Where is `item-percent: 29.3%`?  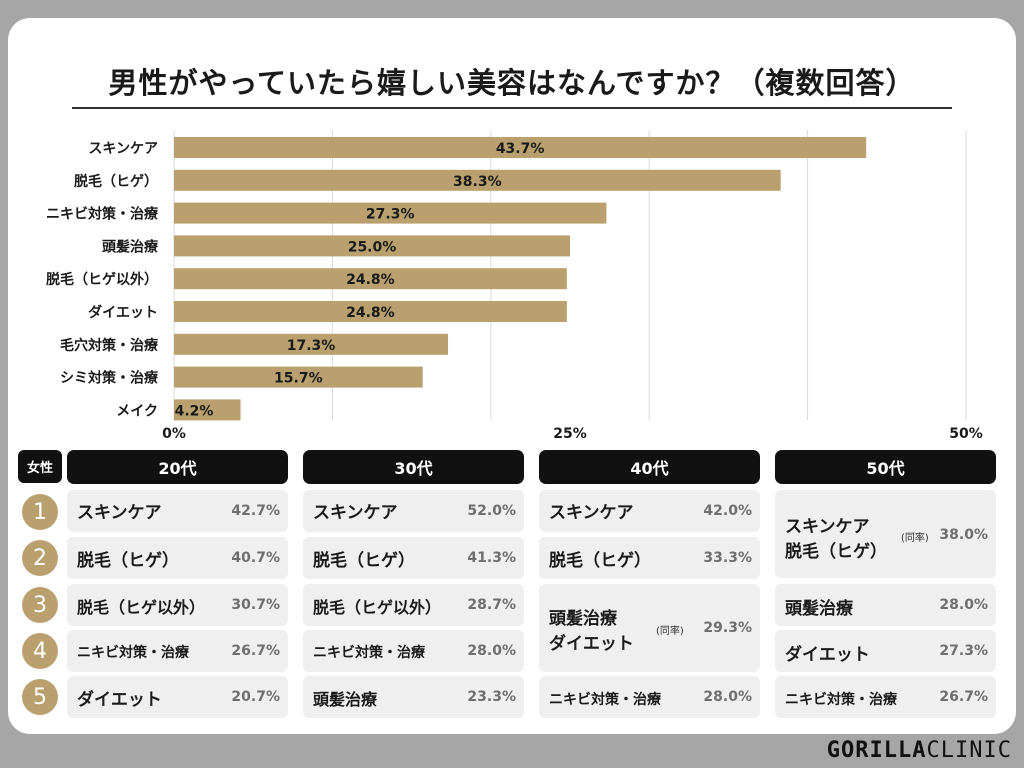
item-percent: 29.3% is located at coordinates (727, 628).